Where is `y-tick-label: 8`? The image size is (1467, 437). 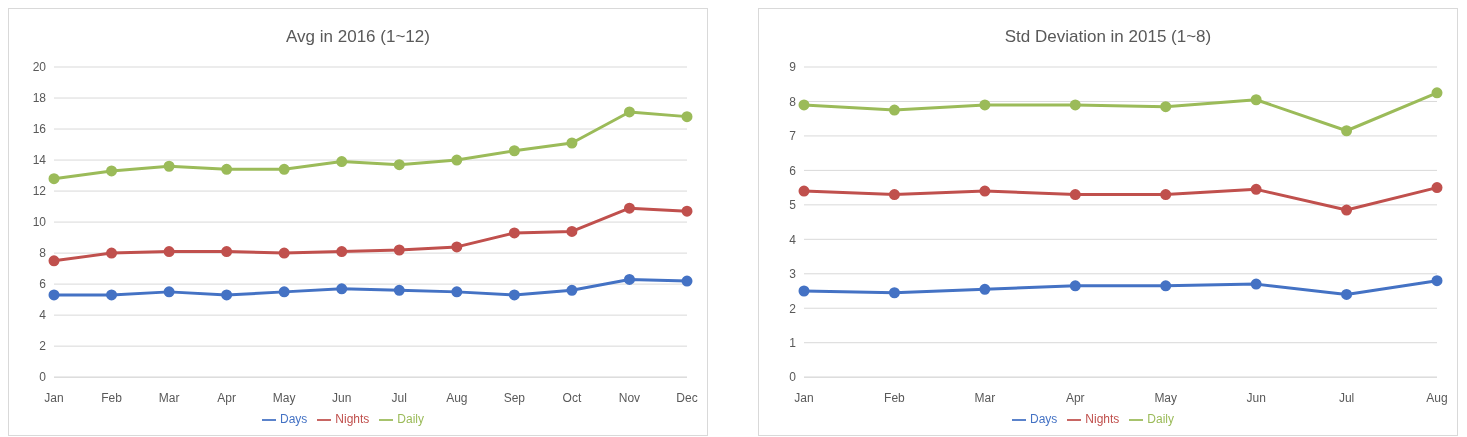
y-tick-label: 8 is located at coordinates (43, 253).